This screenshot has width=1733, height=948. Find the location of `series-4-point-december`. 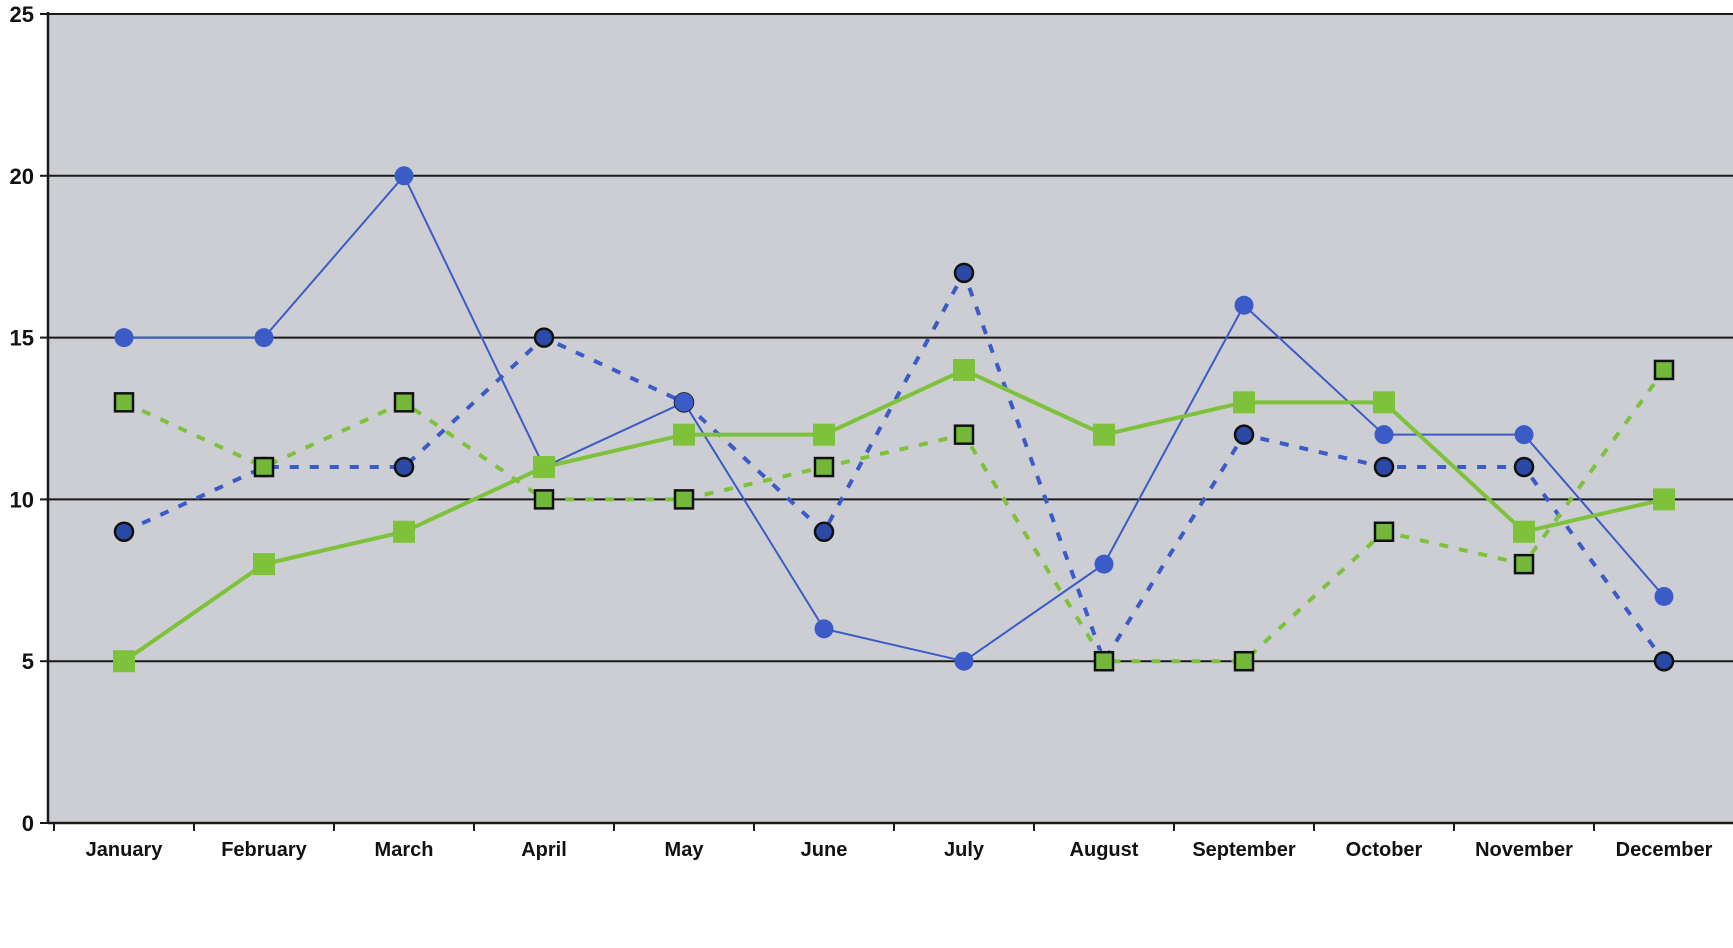

series-4-point-december is located at coordinates (1664, 370).